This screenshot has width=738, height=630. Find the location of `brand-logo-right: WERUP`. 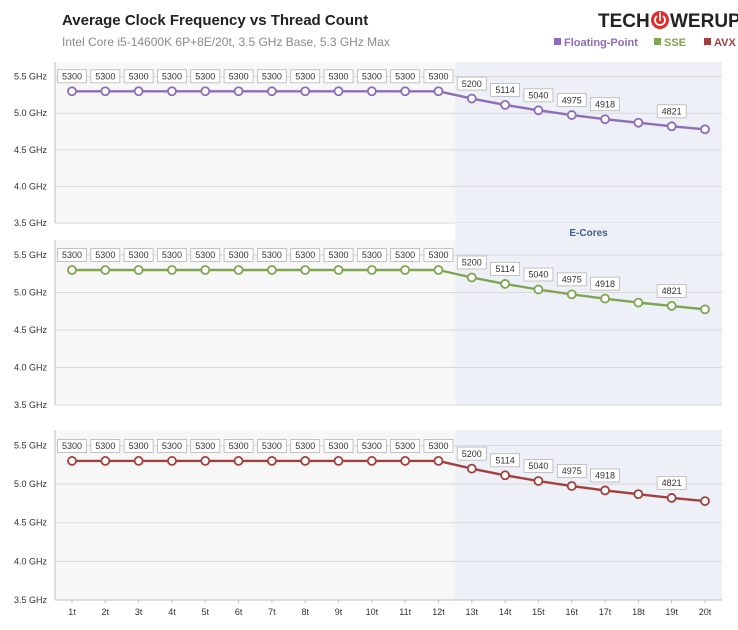

brand-logo-right: WERUP is located at coordinates (704, 21).